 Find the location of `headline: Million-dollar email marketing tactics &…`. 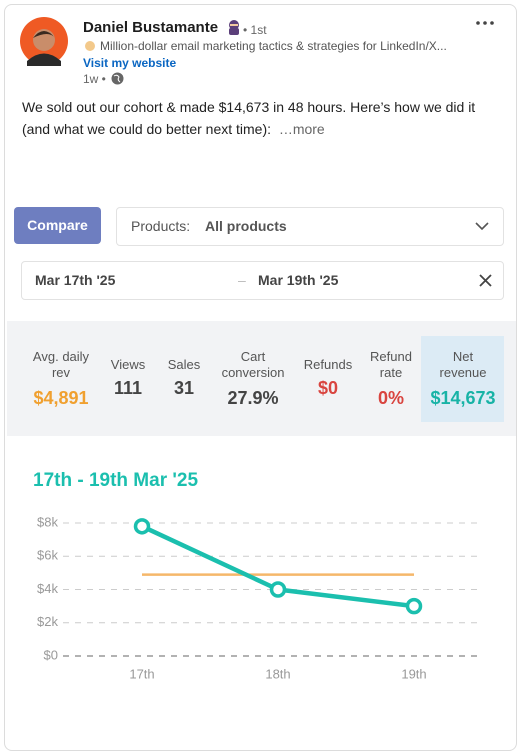

headline: Million-dollar email marketing tactics &… is located at coordinates (273, 46).